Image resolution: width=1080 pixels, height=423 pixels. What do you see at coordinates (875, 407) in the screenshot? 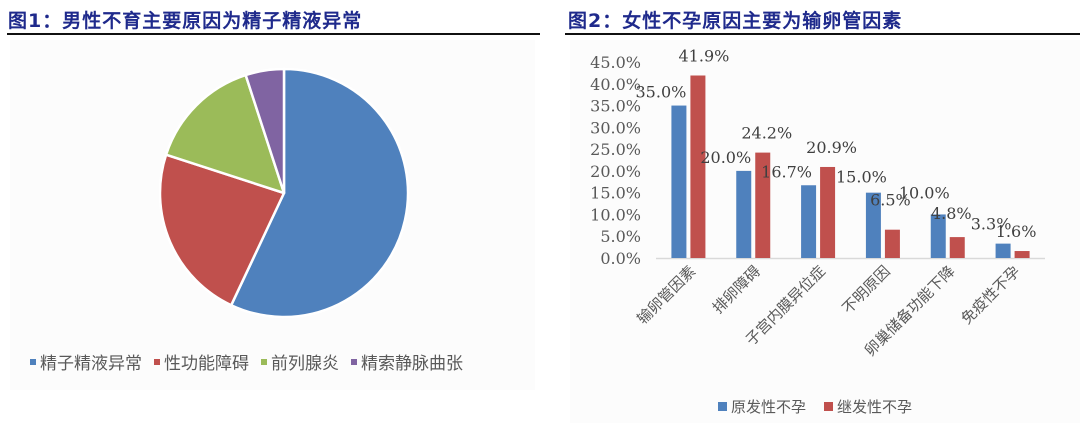
I see `legend-label: 继发性不孕` at bounding box center [875, 407].